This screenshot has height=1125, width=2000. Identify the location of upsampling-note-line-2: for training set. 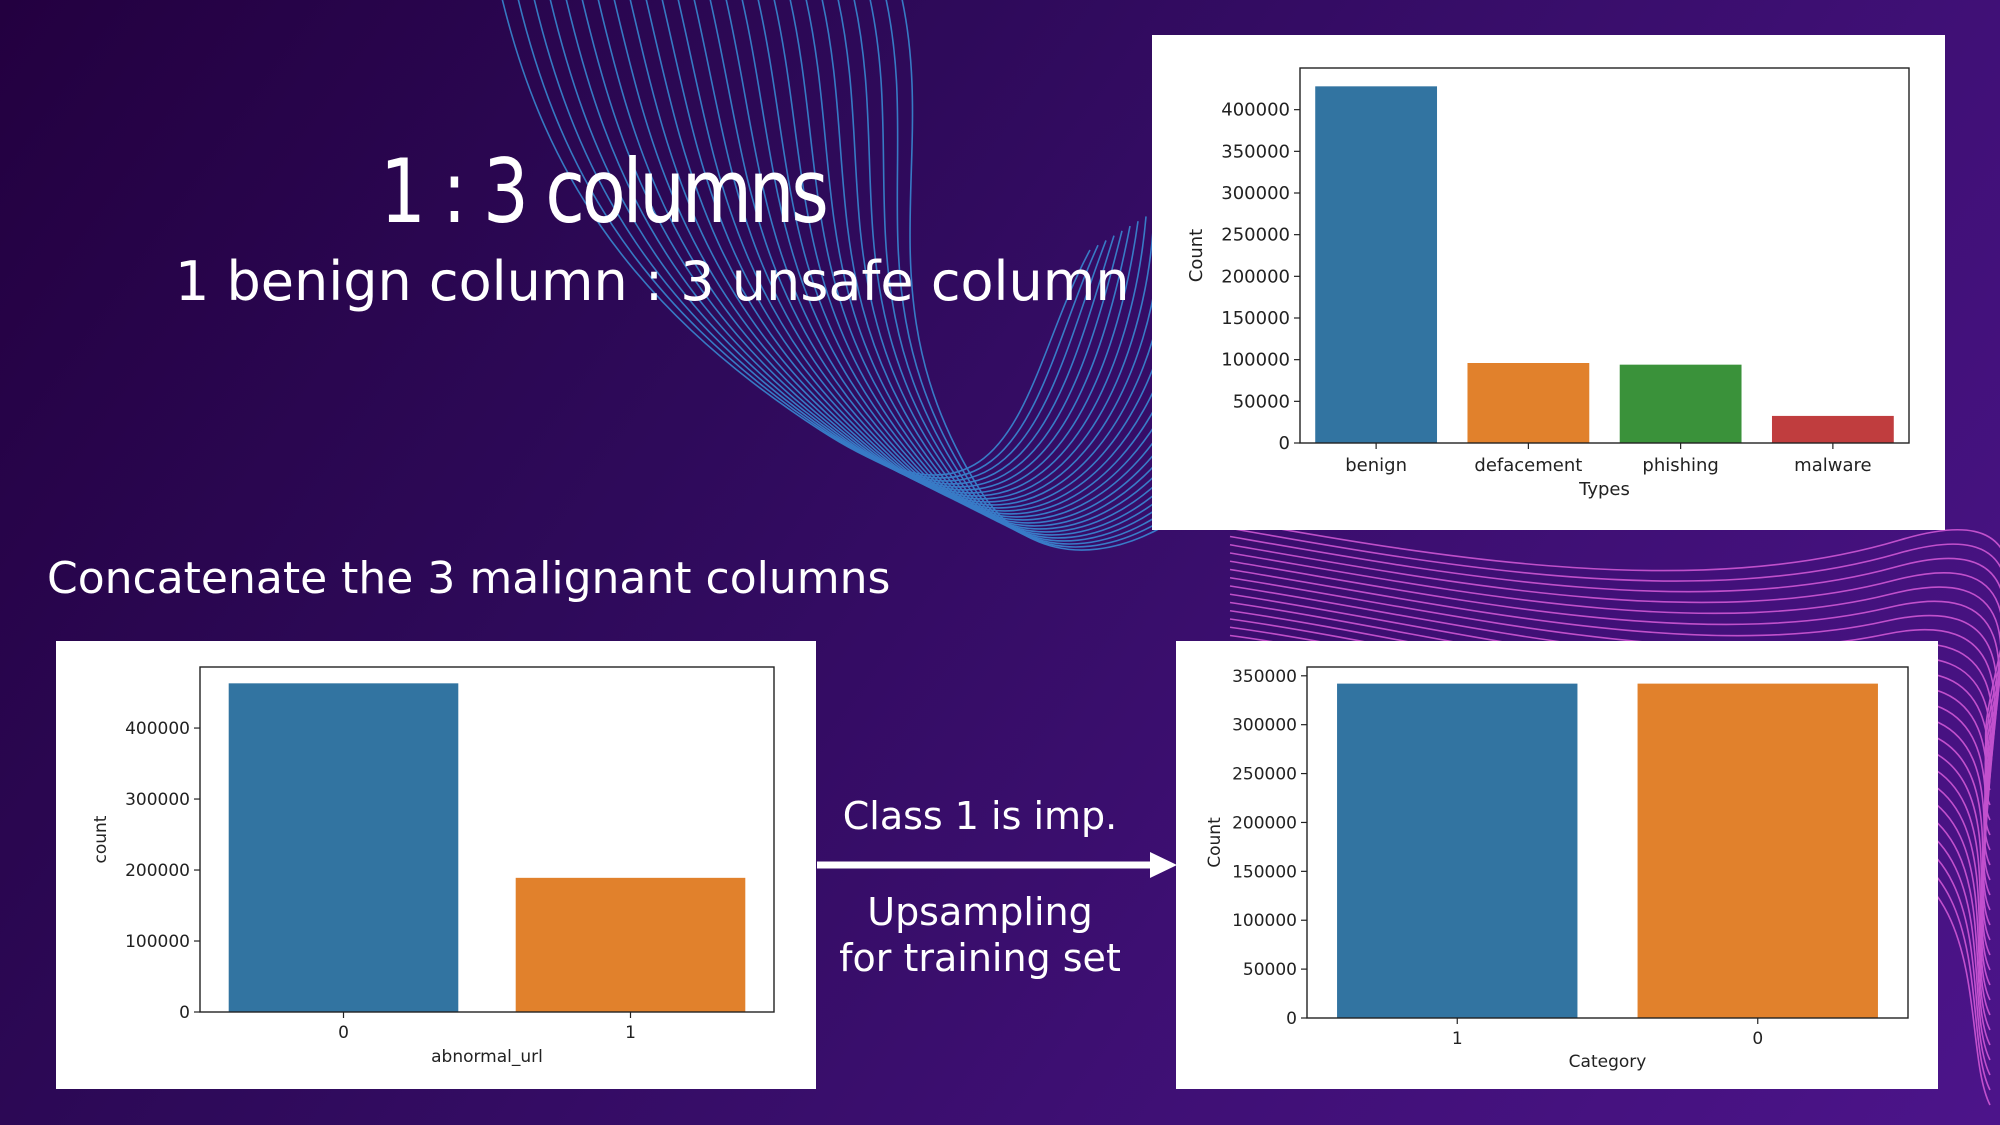
(980, 958).